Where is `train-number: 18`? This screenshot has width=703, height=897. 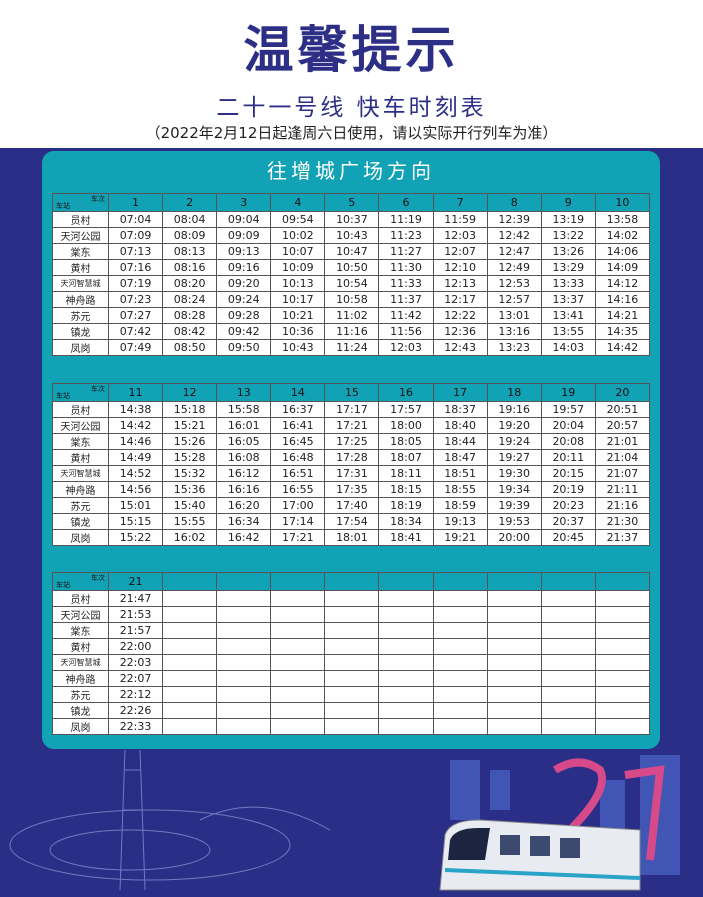 train-number: 18 is located at coordinates (514, 392).